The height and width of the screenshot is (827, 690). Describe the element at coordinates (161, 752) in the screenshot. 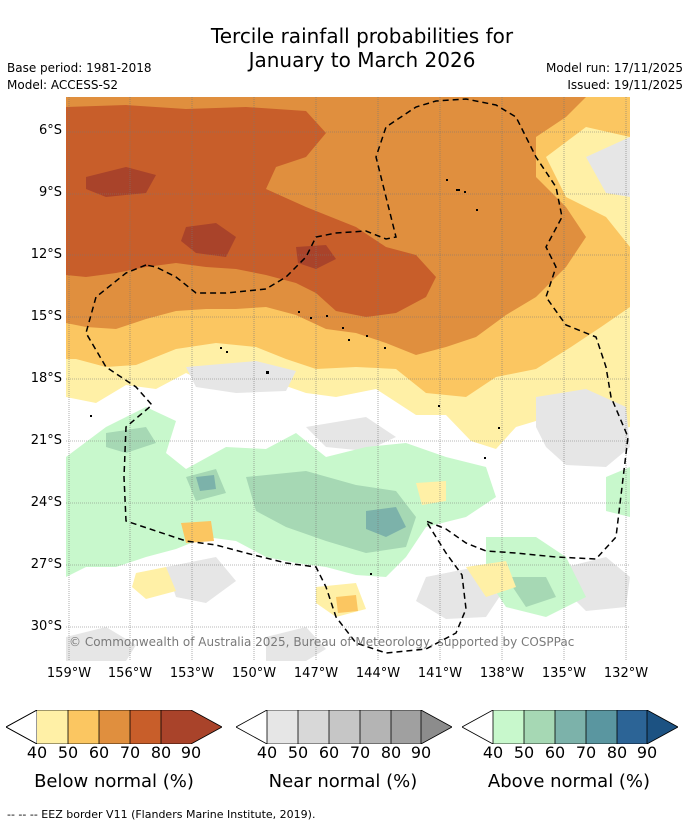

I see `cb-below-tick-80: 80` at that location.